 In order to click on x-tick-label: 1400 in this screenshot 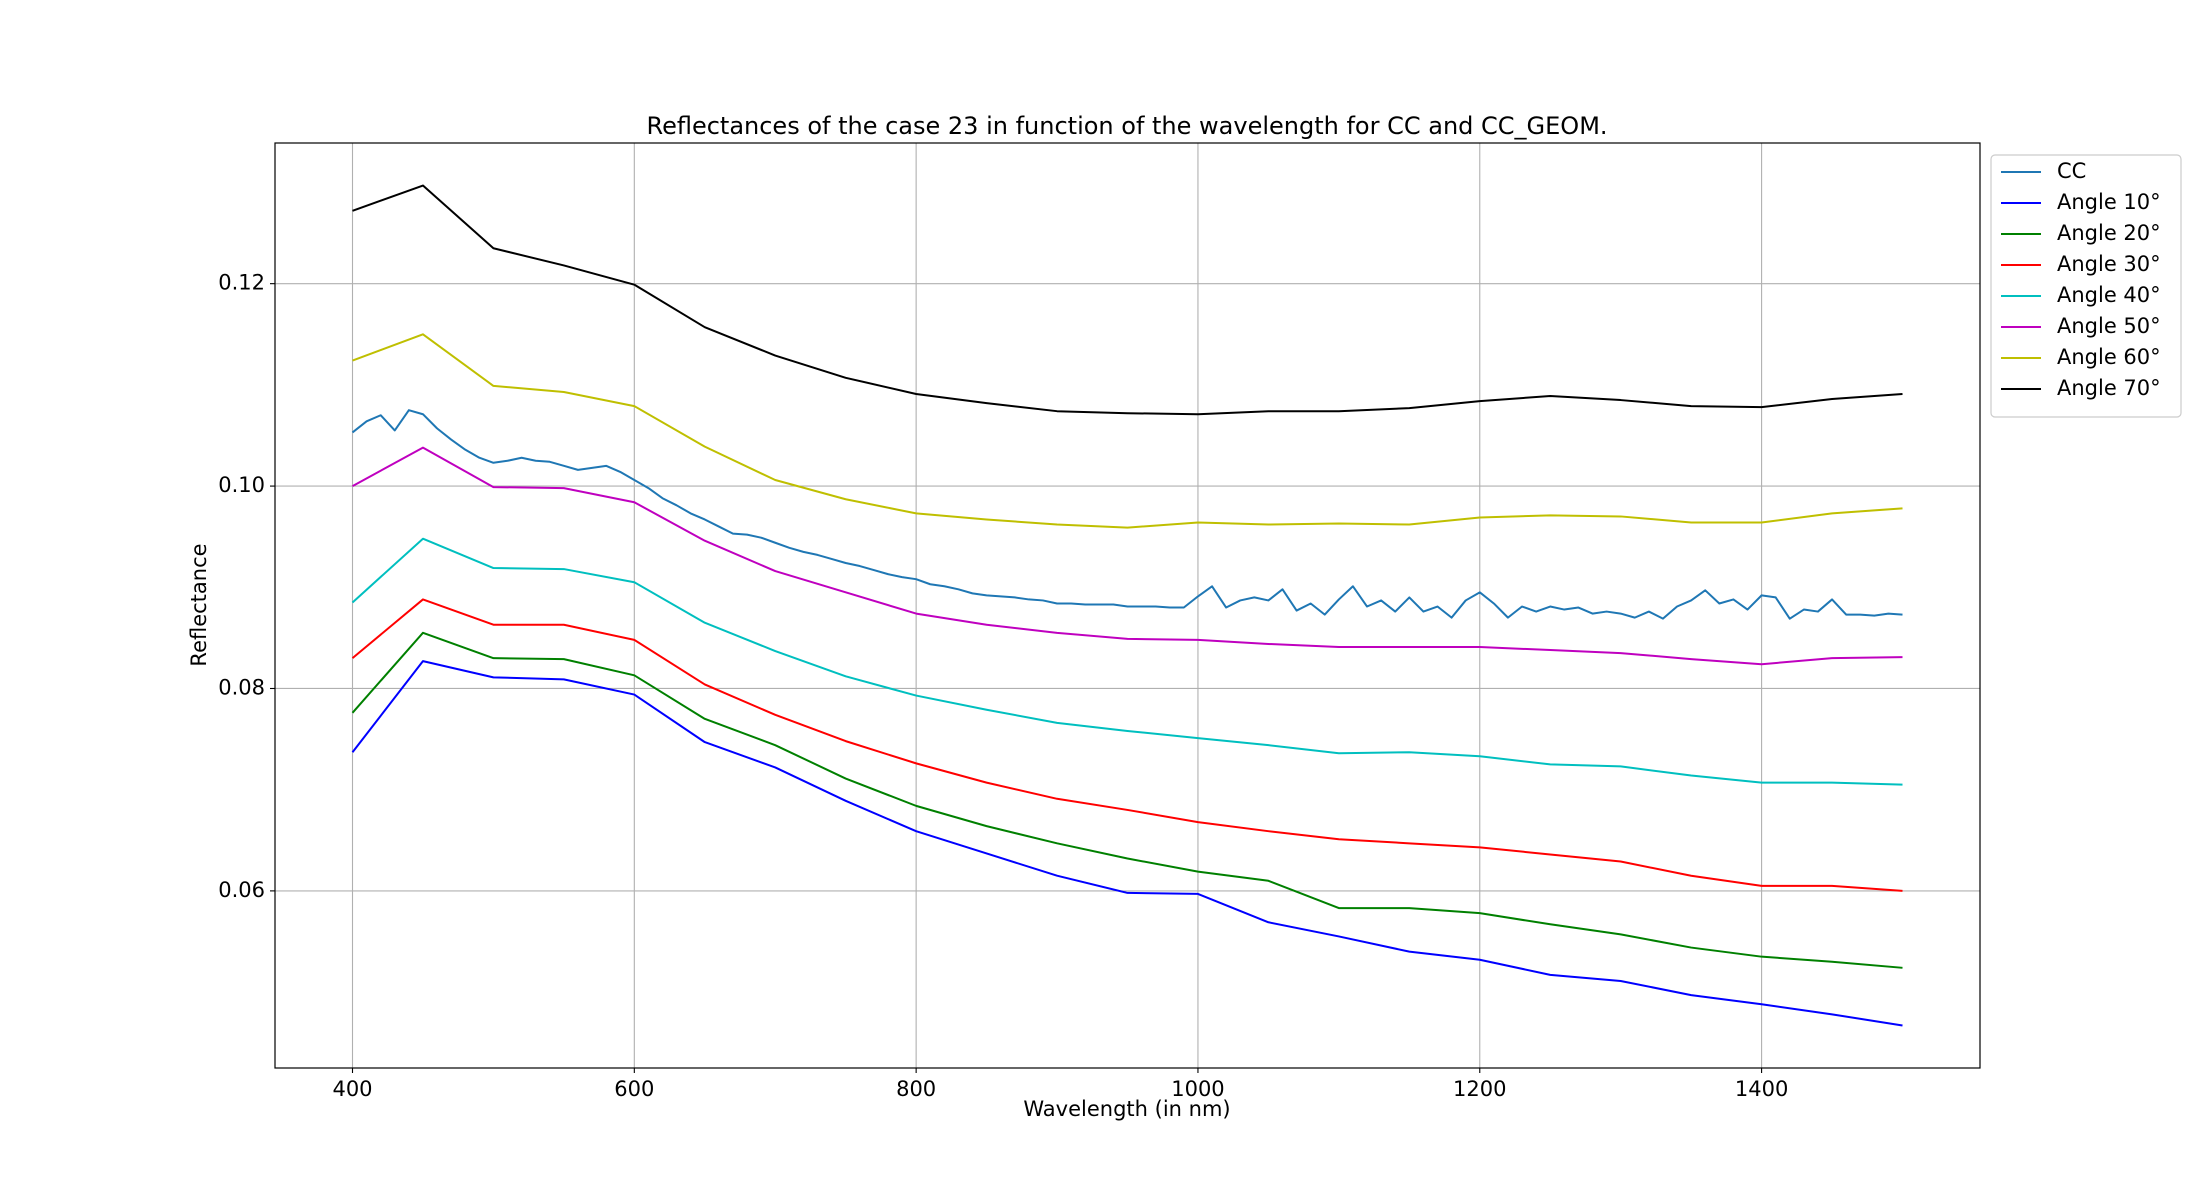, I will do `click(1761, 1089)`.